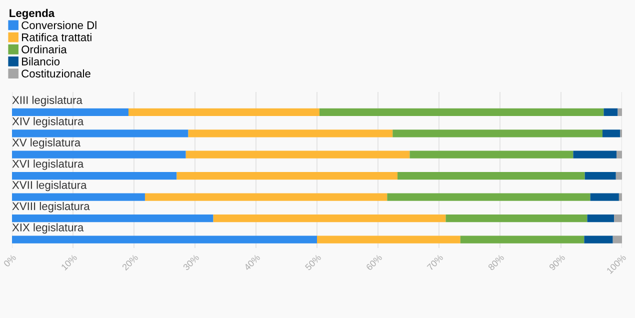 This screenshot has width=635, height=318. What do you see at coordinates (46, 143) in the screenshot?
I see `y-tick-label: XV legislatura` at bounding box center [46, 143].